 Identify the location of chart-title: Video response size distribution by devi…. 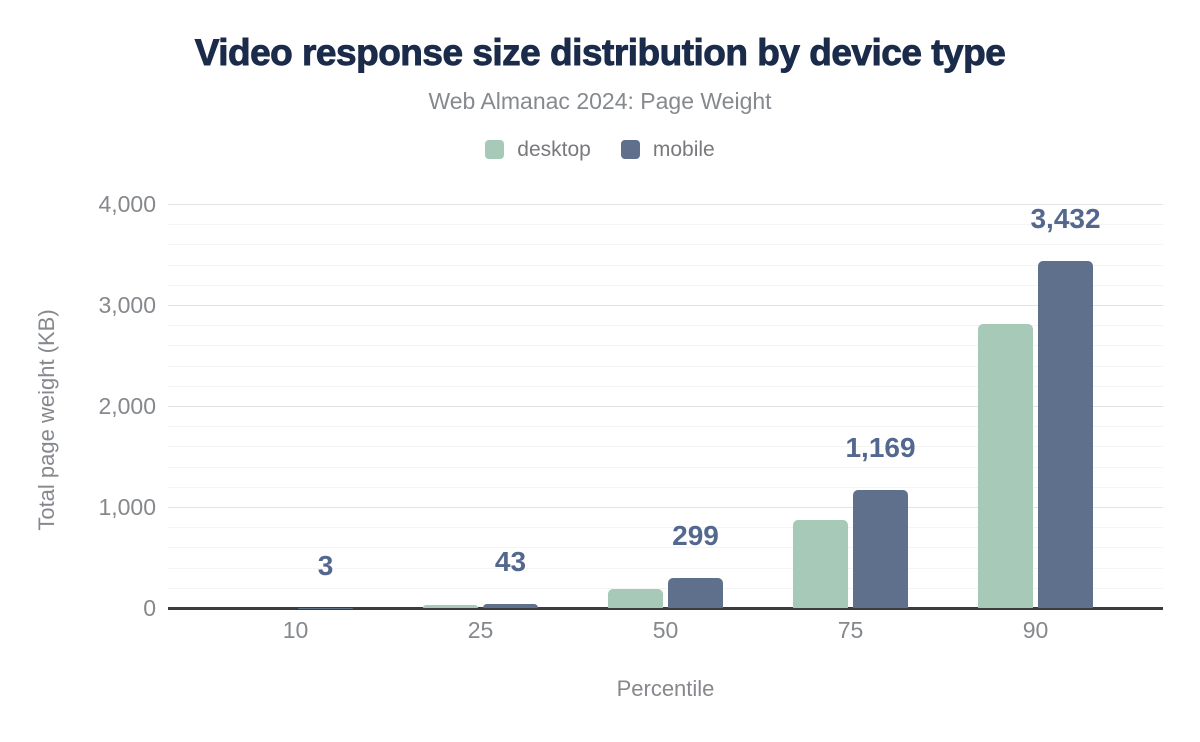
(600, 52).